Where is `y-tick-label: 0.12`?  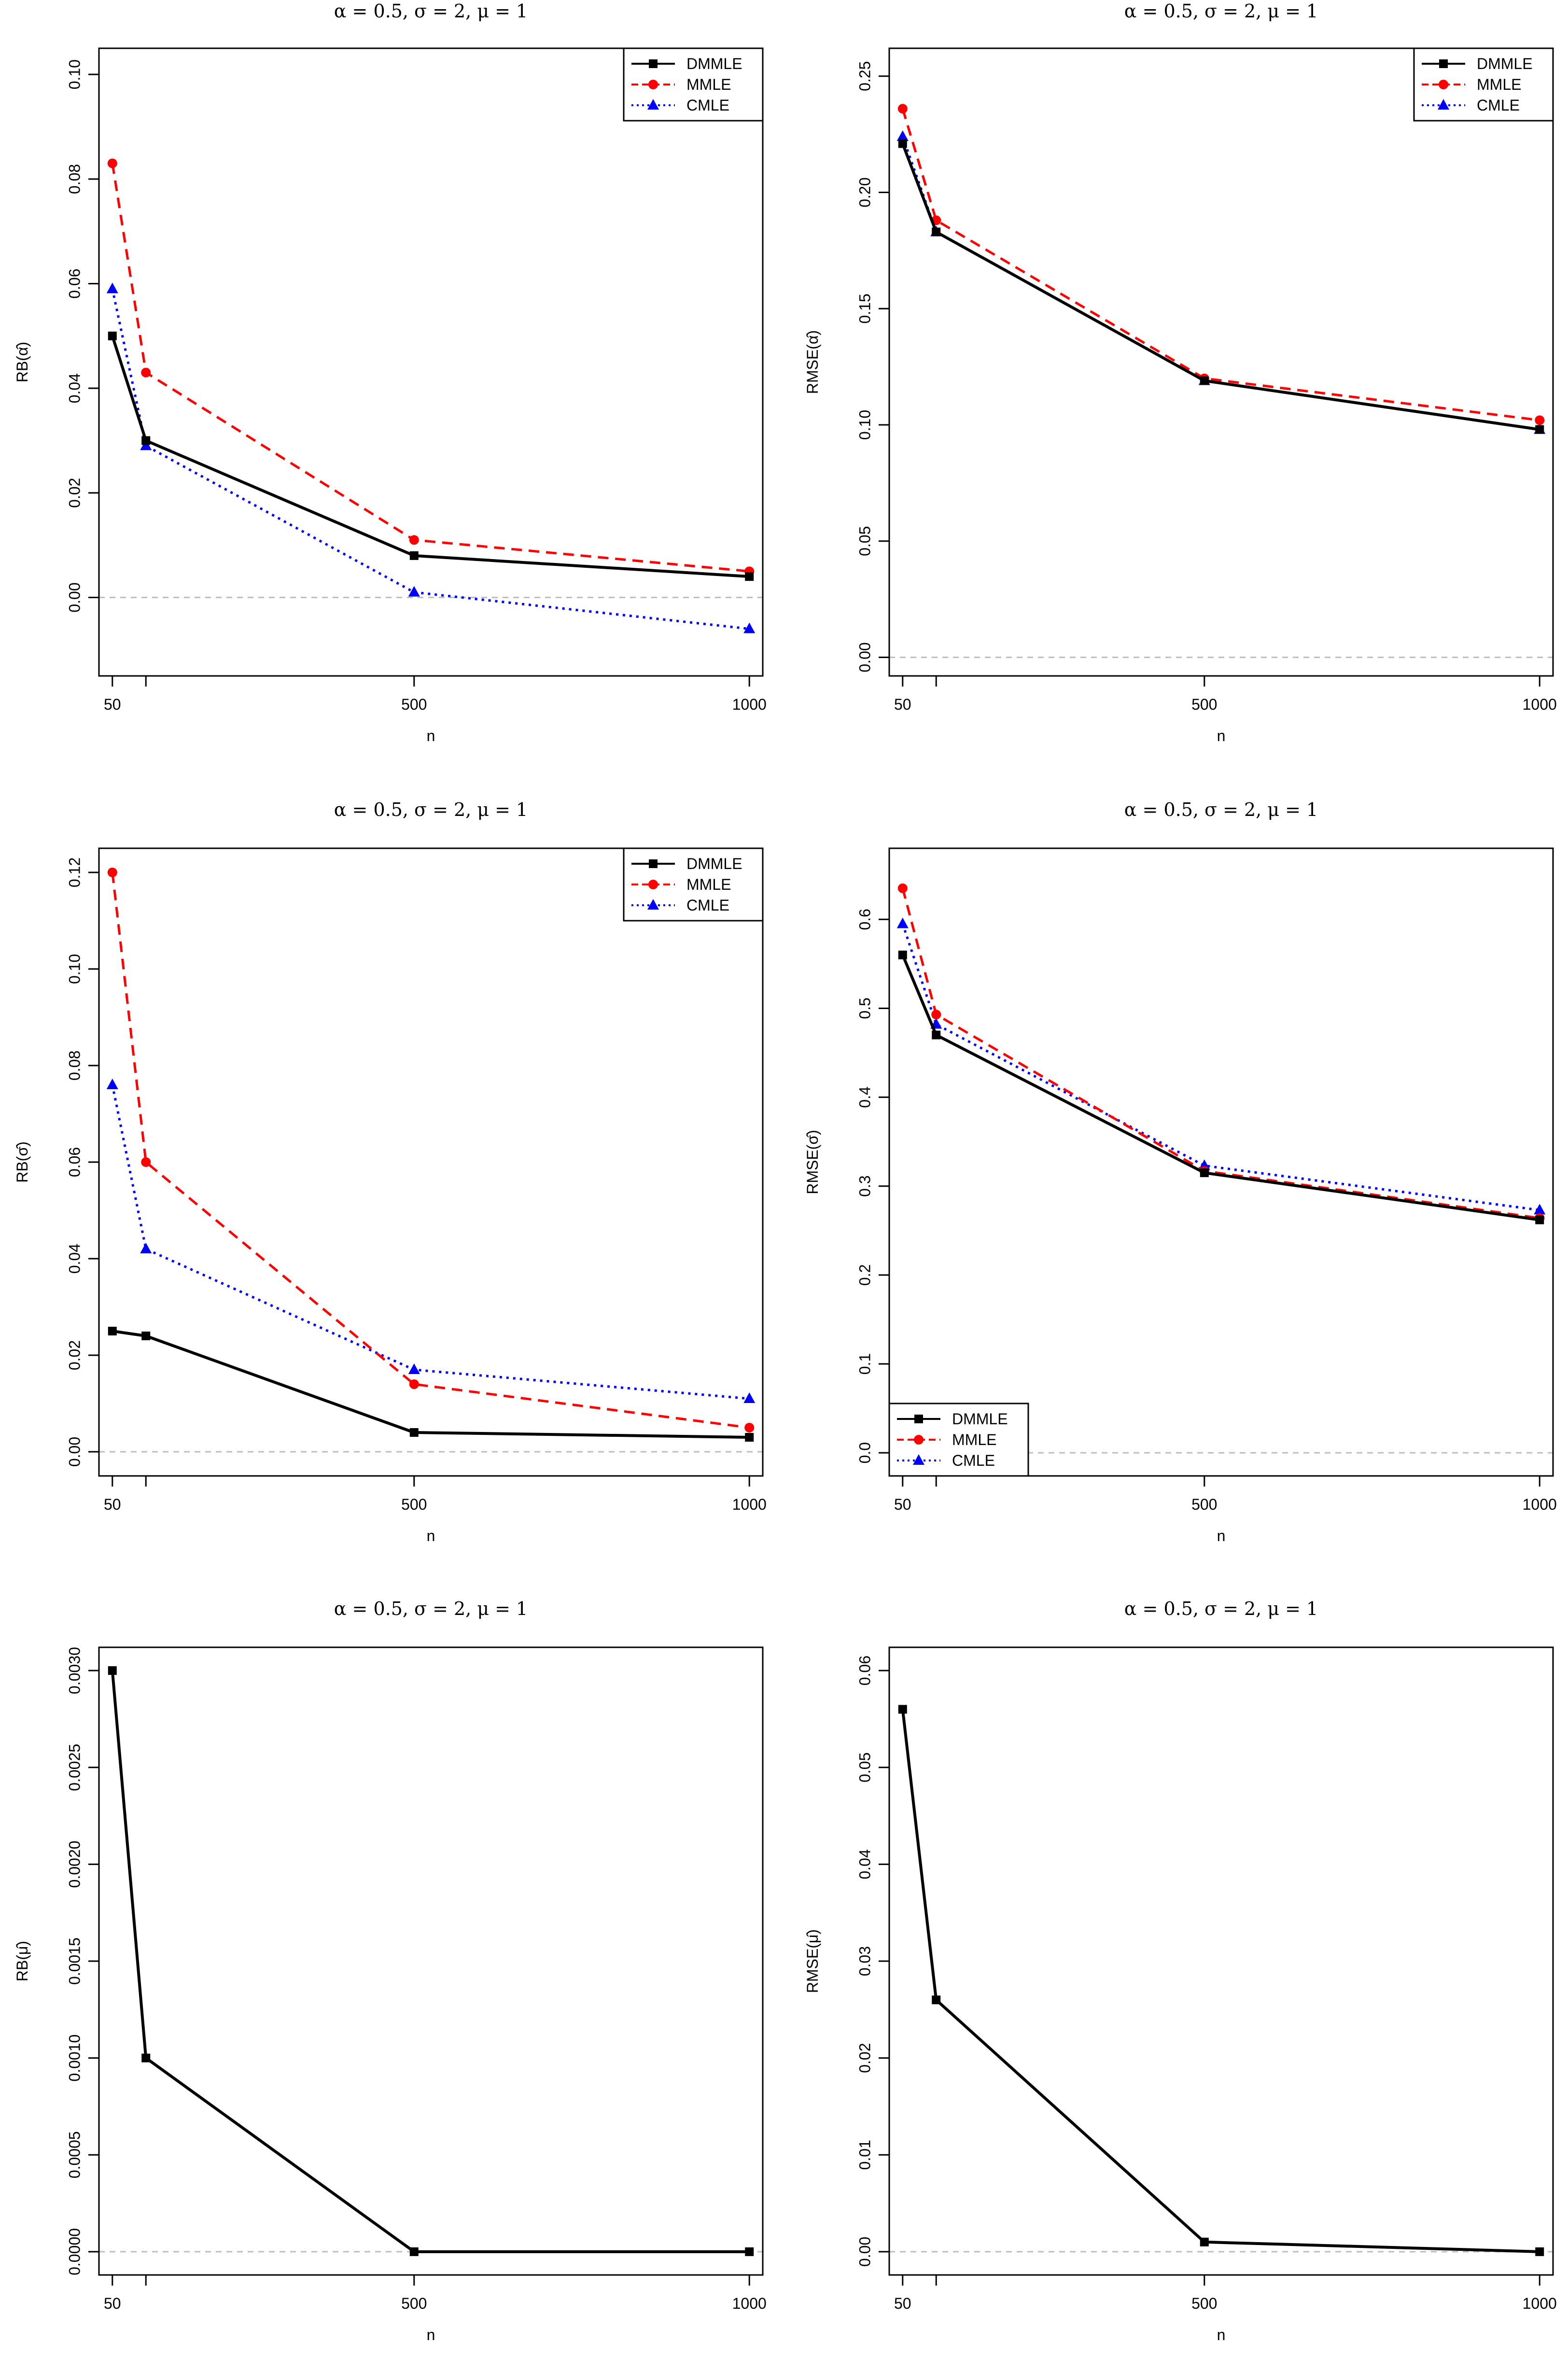 y-tick-label: 0.12 is located at coordinates (75, 872).